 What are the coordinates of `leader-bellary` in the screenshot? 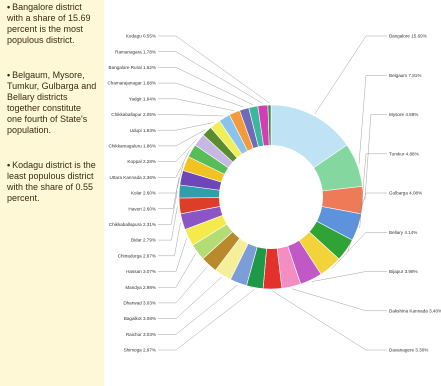 It's located at (359, 250).